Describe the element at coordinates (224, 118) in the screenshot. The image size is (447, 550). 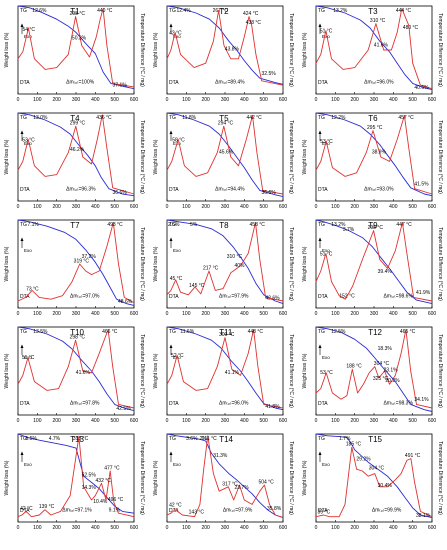
I see `panel-title: T5` at that location.